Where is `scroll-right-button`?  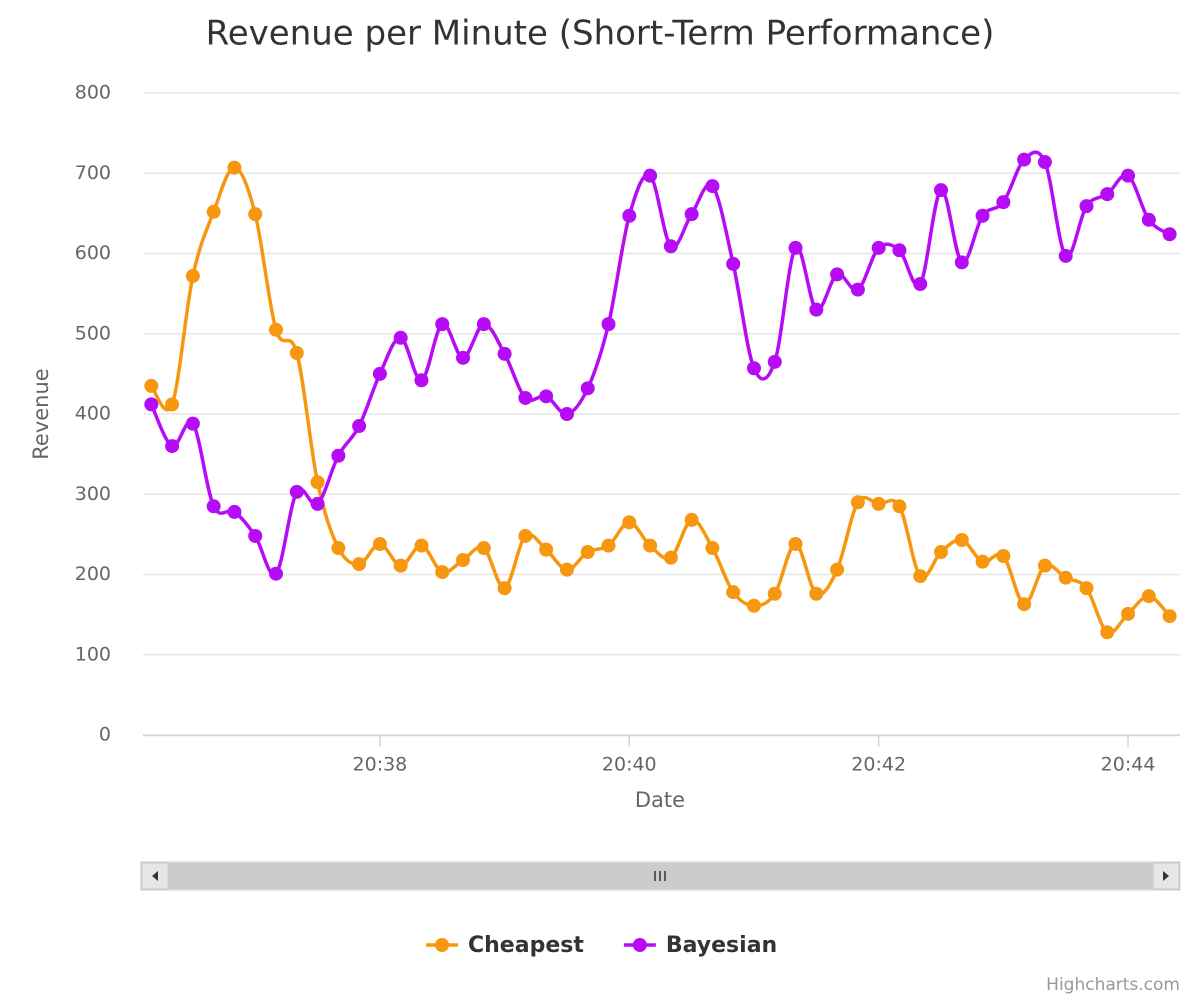 scroll-right-button is located at coordinates (1166, 876).